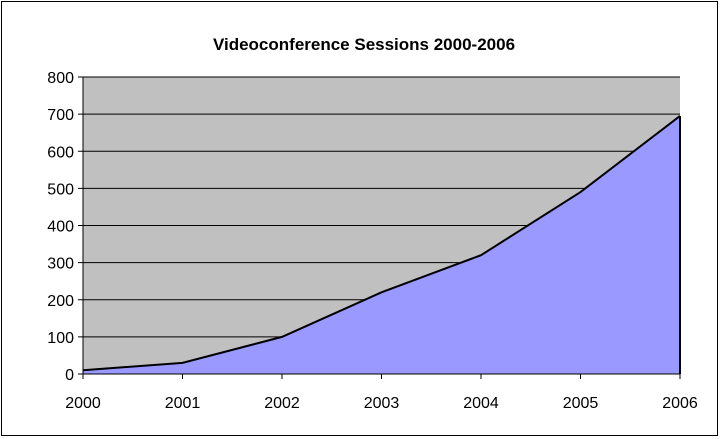 Image resolution: width=721 pixels, height=439 pixels. What do you see at coordinates (69, 375) in the screenshot?
I see `y-tick-label: 0` at bounding box center [69, 375].